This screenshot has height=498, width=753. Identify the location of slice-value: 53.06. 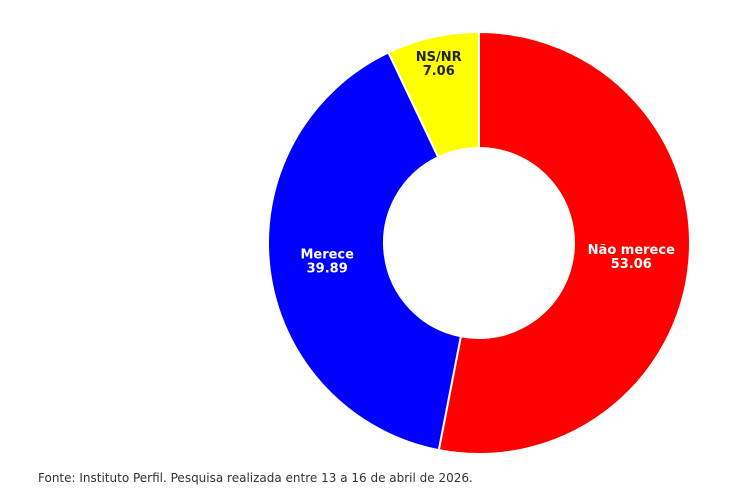
(631, 264).